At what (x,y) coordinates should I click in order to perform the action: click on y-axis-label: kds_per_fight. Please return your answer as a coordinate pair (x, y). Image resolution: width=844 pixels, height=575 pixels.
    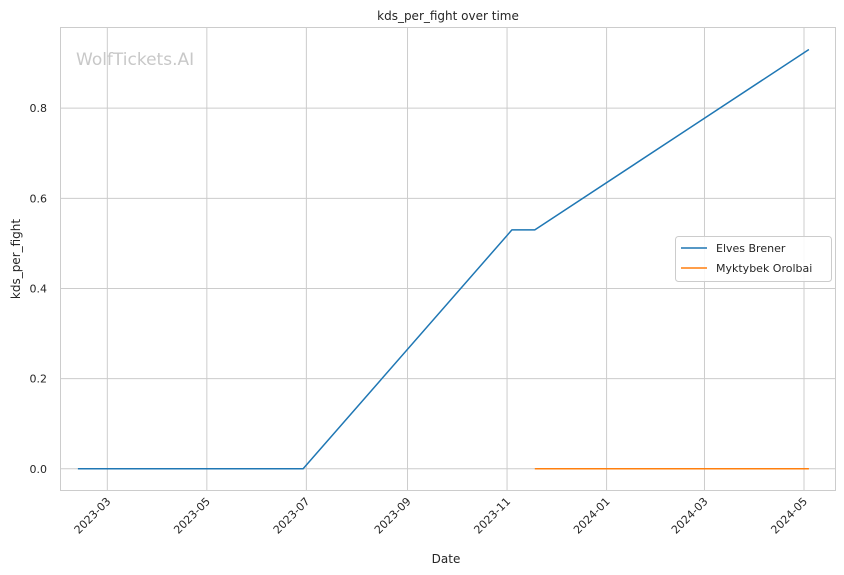
    Looking at the image, I should click on (16, 259).